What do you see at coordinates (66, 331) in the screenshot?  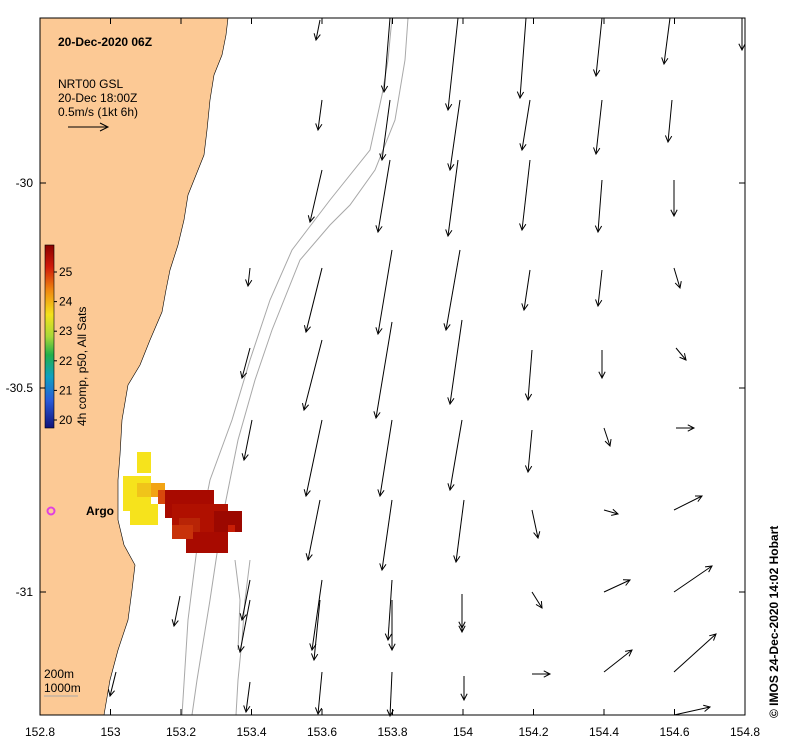 I see `colorbar-tick-label: 23` at bounding box center [66, 331].